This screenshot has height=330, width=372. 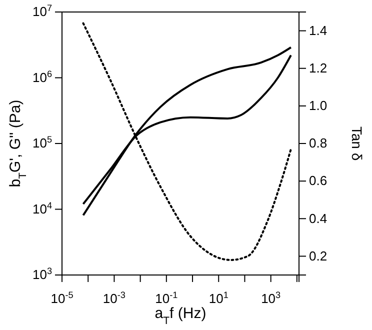 I want to click on y2-tick-label: 0.2, so click(x=318, y=256).